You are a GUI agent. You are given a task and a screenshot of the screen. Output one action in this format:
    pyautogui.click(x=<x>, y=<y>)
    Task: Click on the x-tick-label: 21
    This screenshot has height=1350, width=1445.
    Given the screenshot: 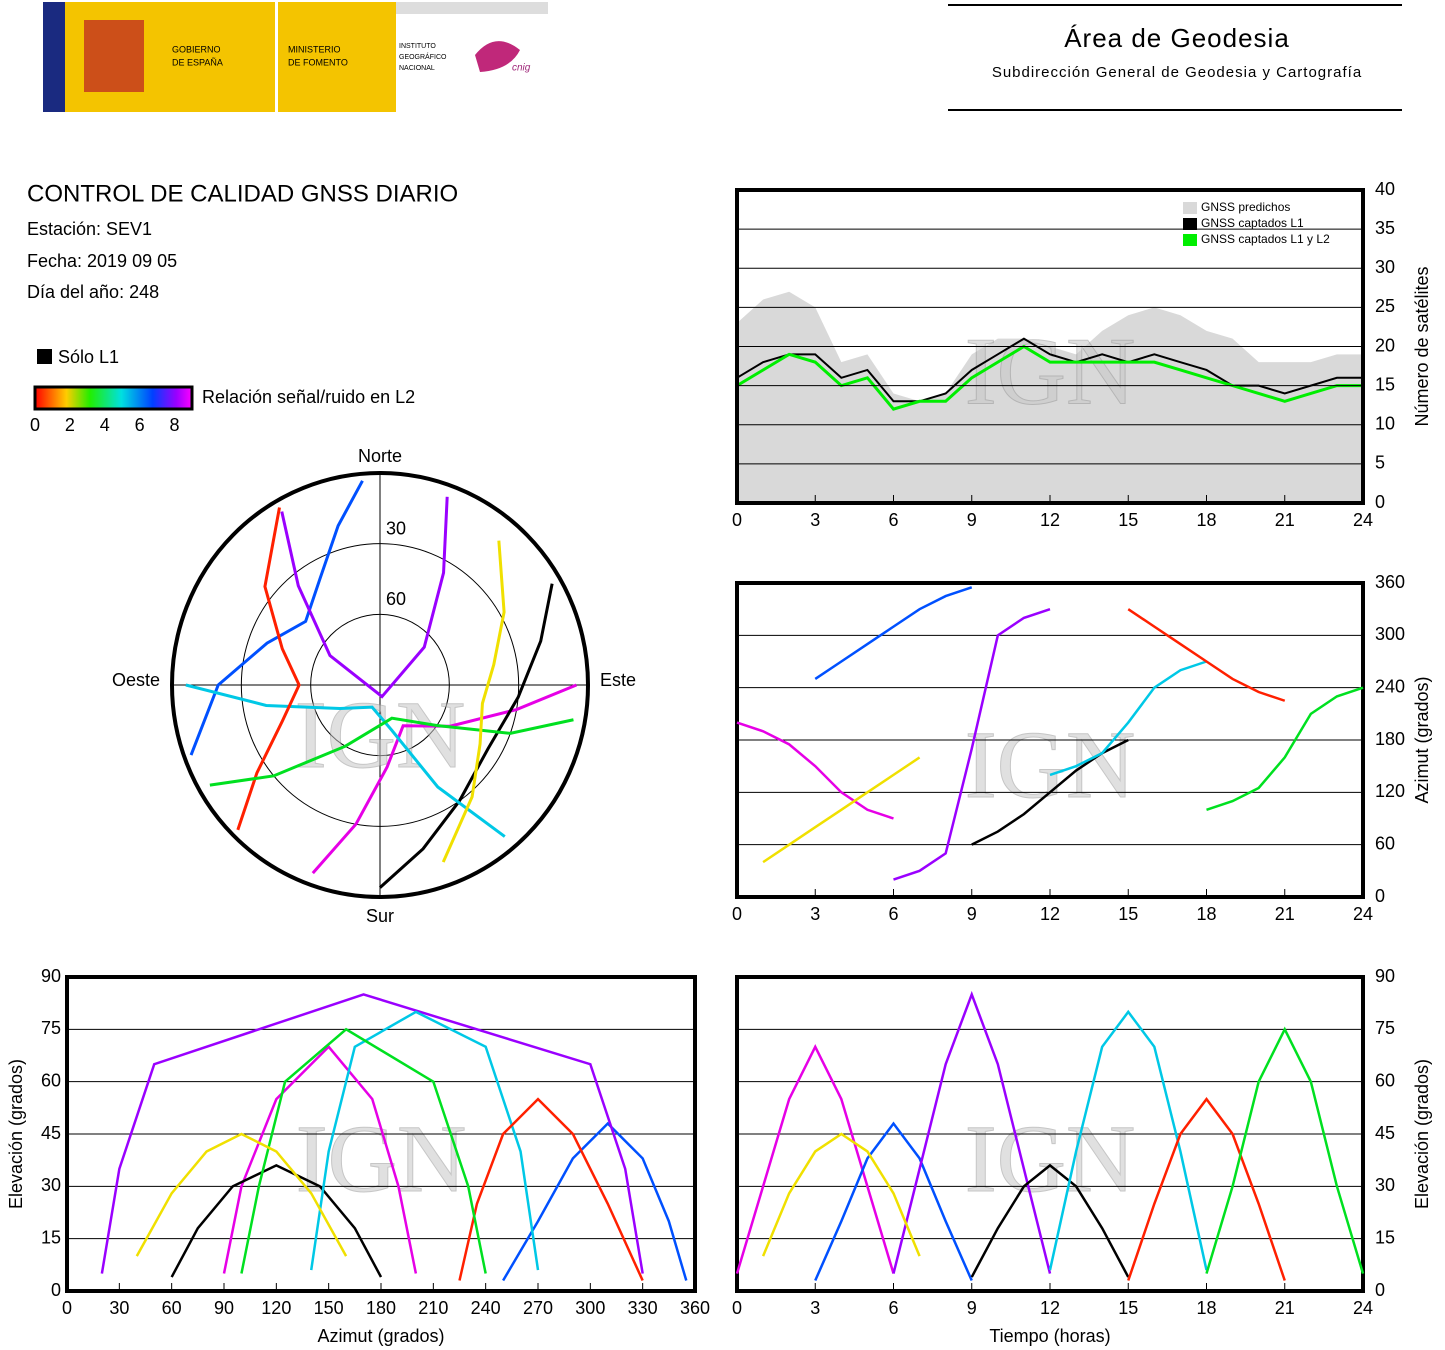 What is the action you would take?
    pyautogui.click(x=1285, y=520)
    